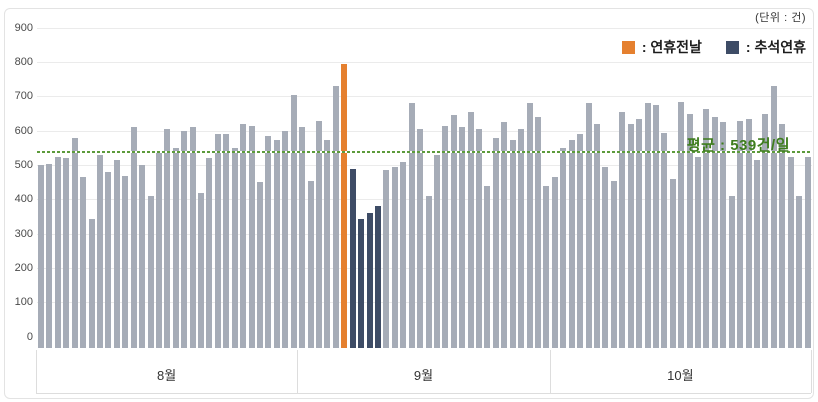 Image resolution: width=818 pixels, height=402 pixels. I want to click on y-tick-label: 900, so click(23, 27).